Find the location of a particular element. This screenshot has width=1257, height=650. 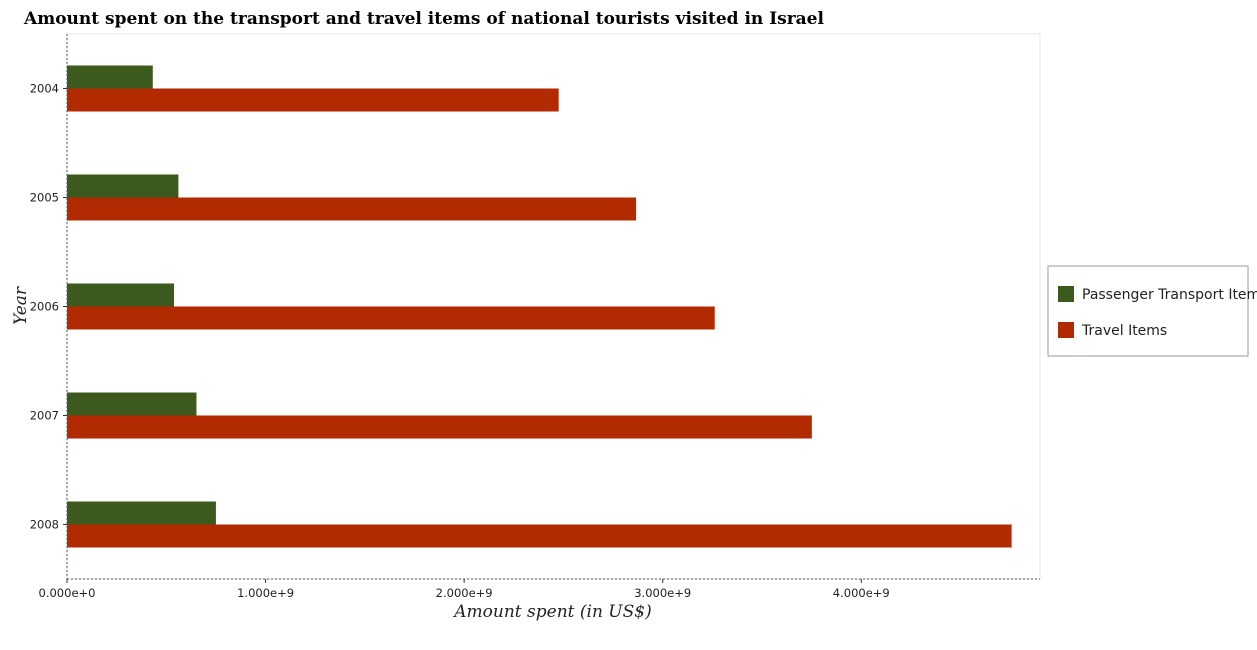

legend-box is located at coordinates (1148, 311).